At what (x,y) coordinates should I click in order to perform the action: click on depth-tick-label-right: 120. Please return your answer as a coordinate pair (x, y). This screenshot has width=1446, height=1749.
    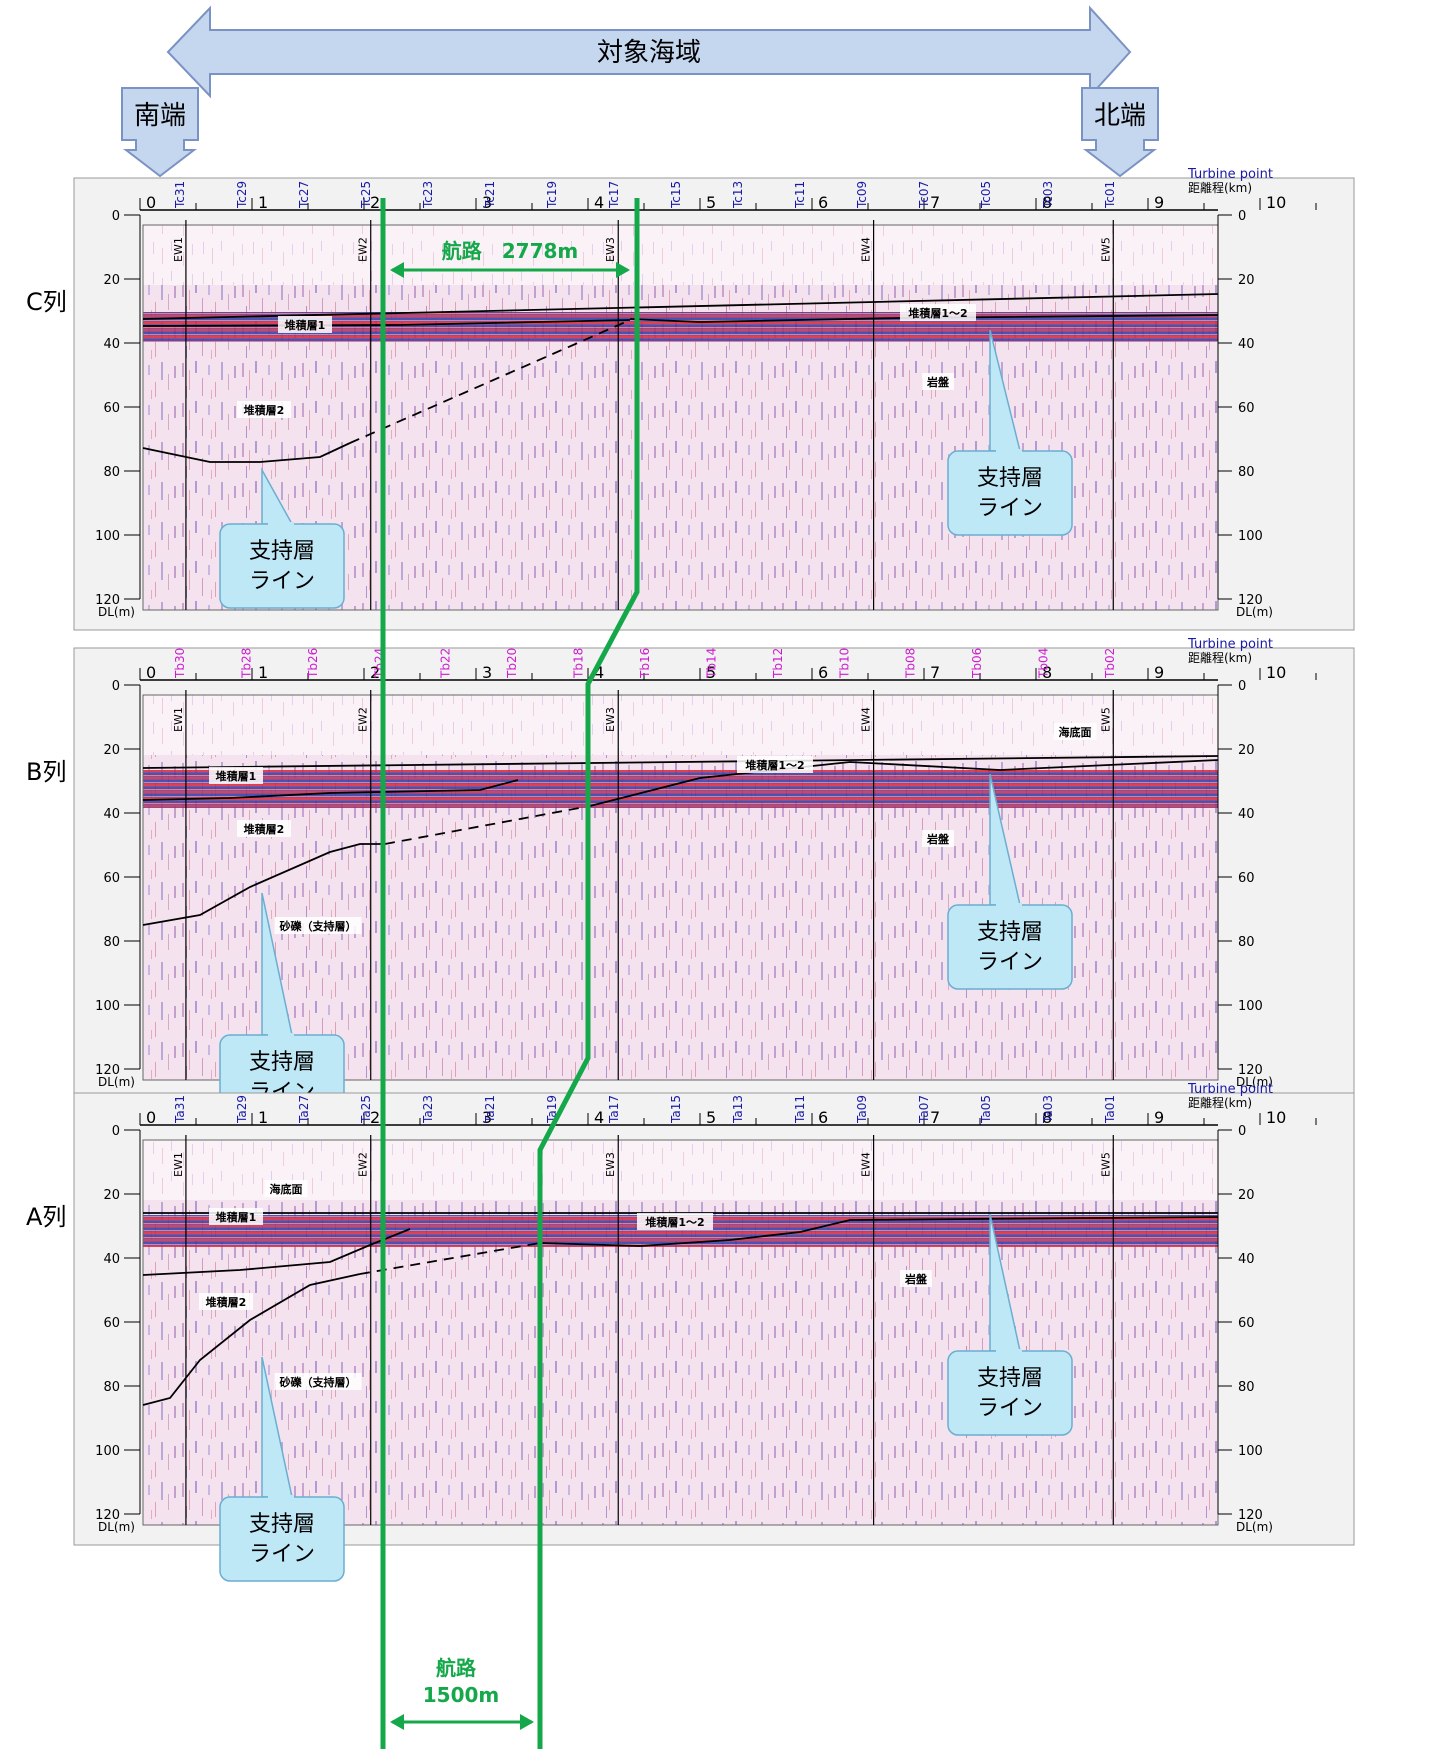
    Looking at the image, I should click on (1250, 1515).